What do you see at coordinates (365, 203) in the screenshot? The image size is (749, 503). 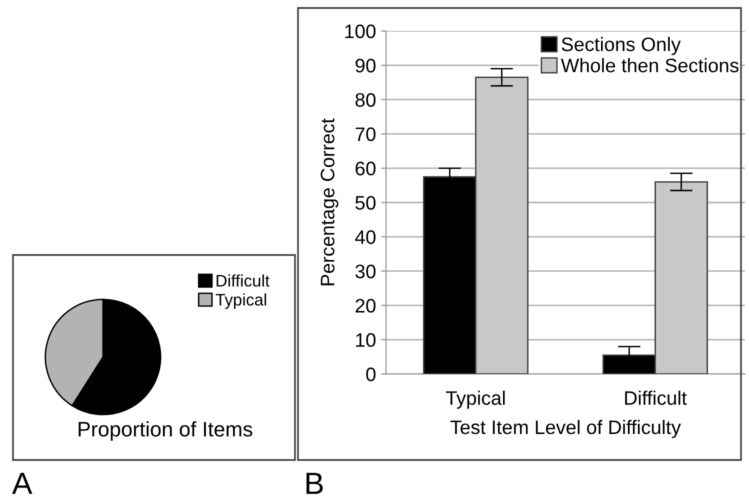 I see `y-tick-label: 50` at bounding box center [365, 203].